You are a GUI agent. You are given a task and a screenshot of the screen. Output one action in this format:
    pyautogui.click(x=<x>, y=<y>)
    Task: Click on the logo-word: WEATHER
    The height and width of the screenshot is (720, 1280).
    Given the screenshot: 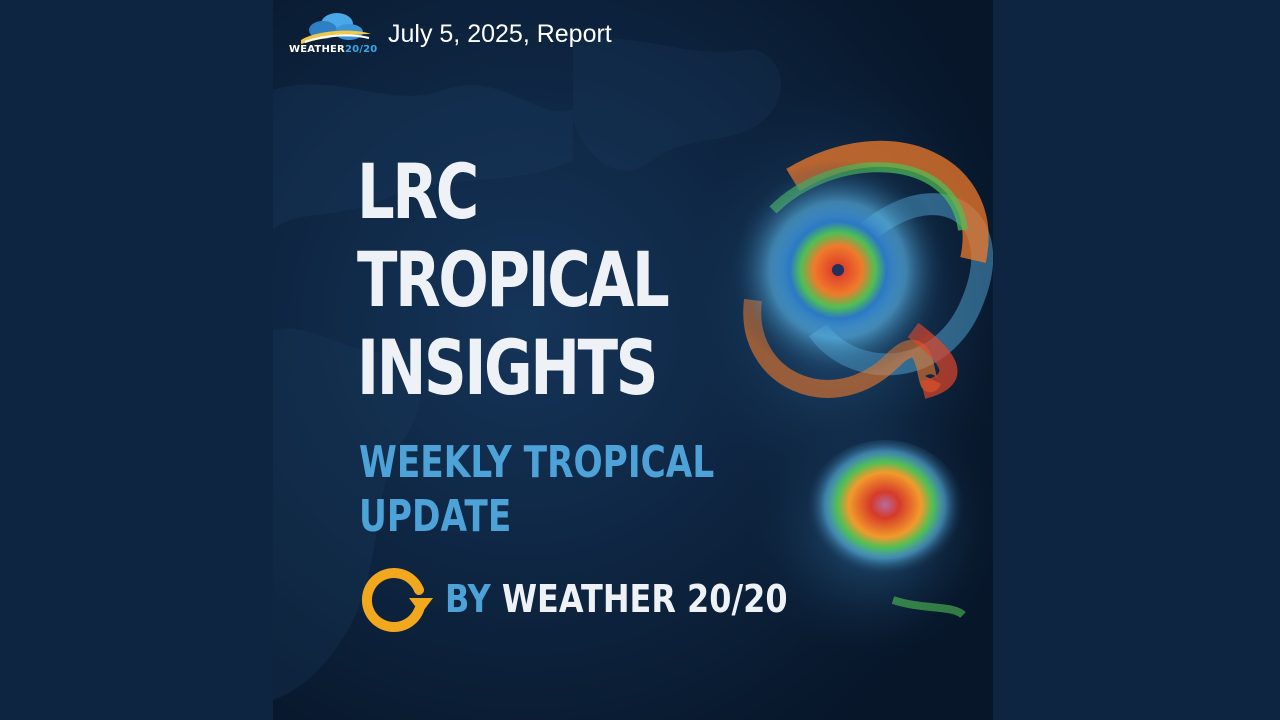 What is the action you would take?
    pyautogui.click(x=317, y=49)
    